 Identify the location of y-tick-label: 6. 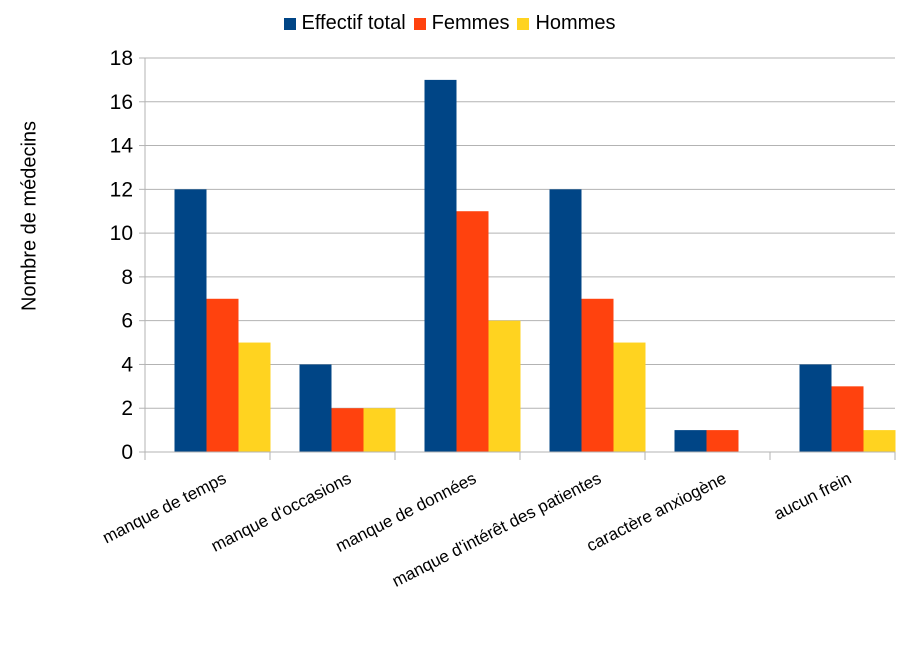
(127, 321).